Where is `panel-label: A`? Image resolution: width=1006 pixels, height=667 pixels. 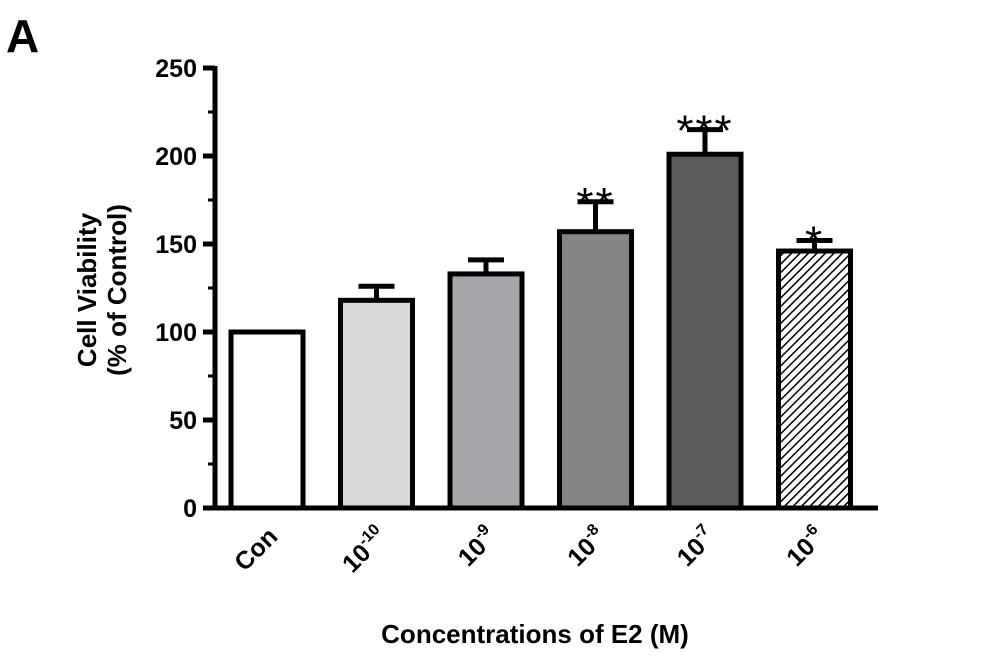
panel-label: A is located at coordinates (22, 36).